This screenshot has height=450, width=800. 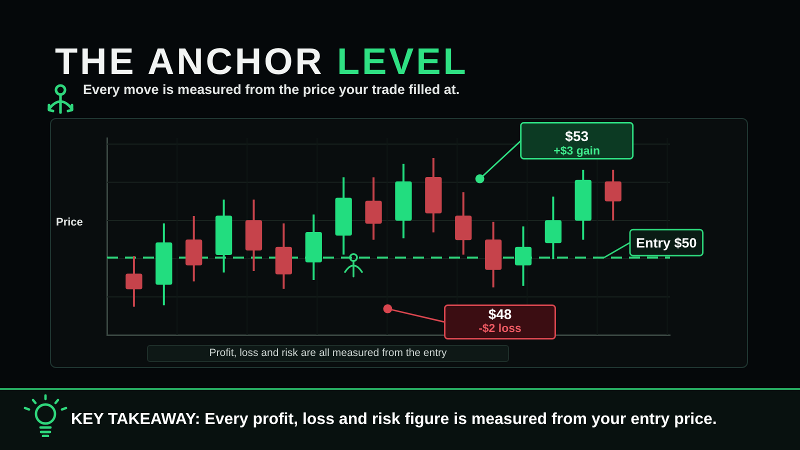 What do you see at coordinates (577, 143) in the screenshot?
I see `annotation: $53 +$3 gain` at bounding box center [577, 143].